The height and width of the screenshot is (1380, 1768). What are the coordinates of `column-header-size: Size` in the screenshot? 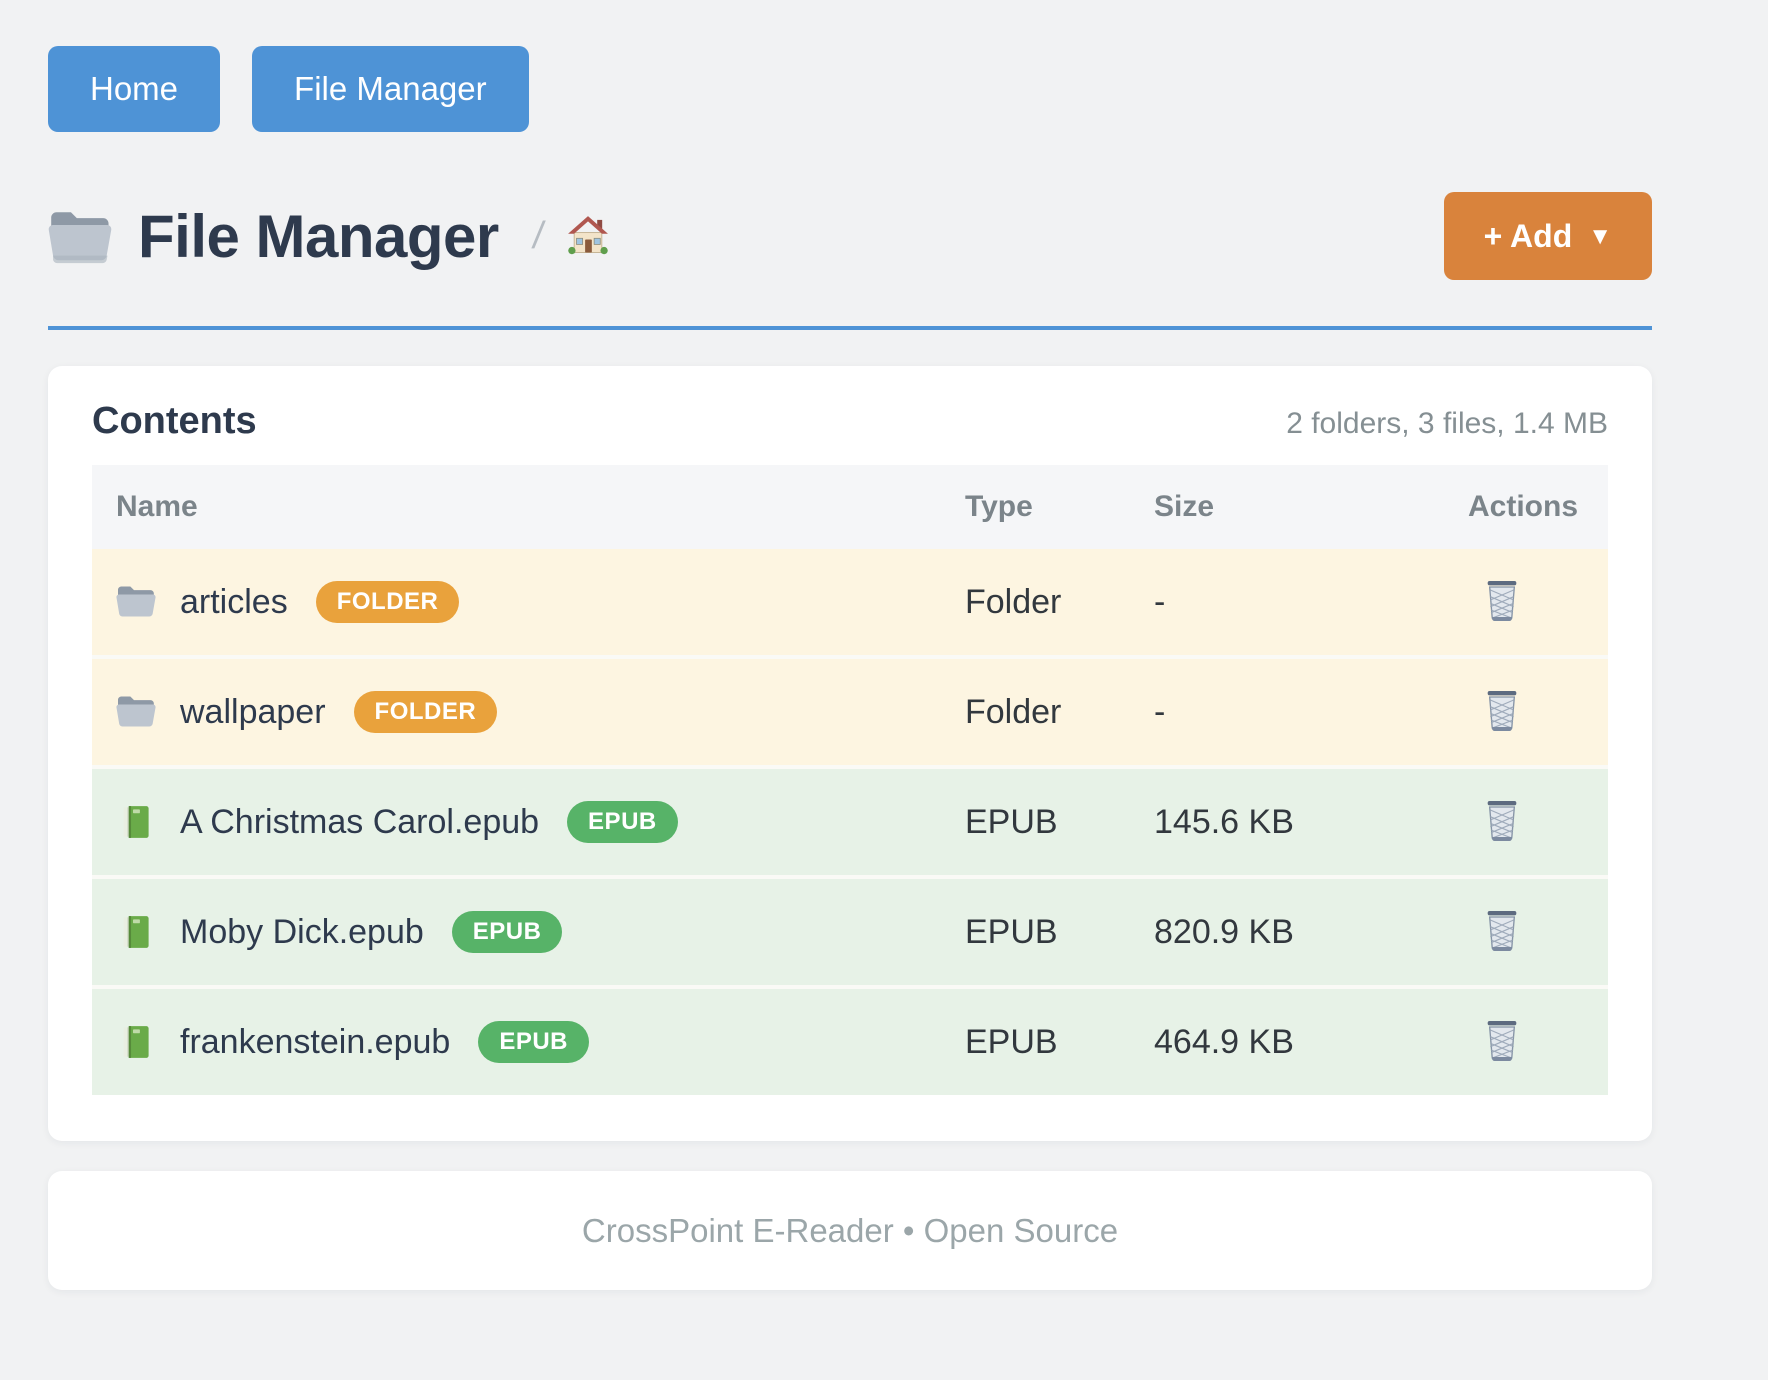 It's located at (1184, 506).